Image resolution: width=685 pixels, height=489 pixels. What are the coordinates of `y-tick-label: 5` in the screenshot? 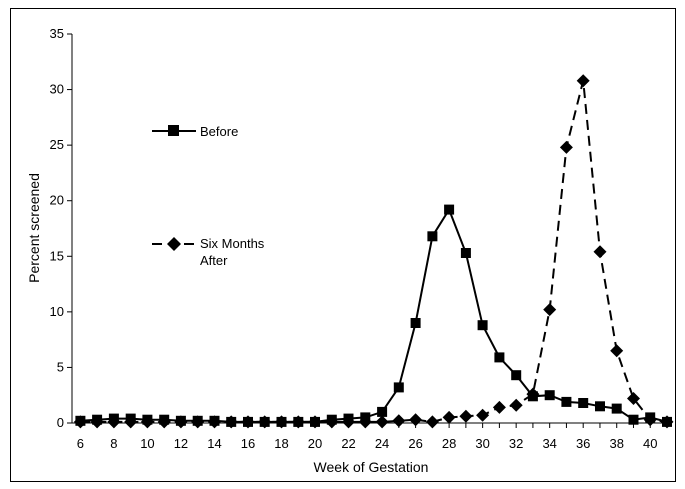 It's located at (60, 366).